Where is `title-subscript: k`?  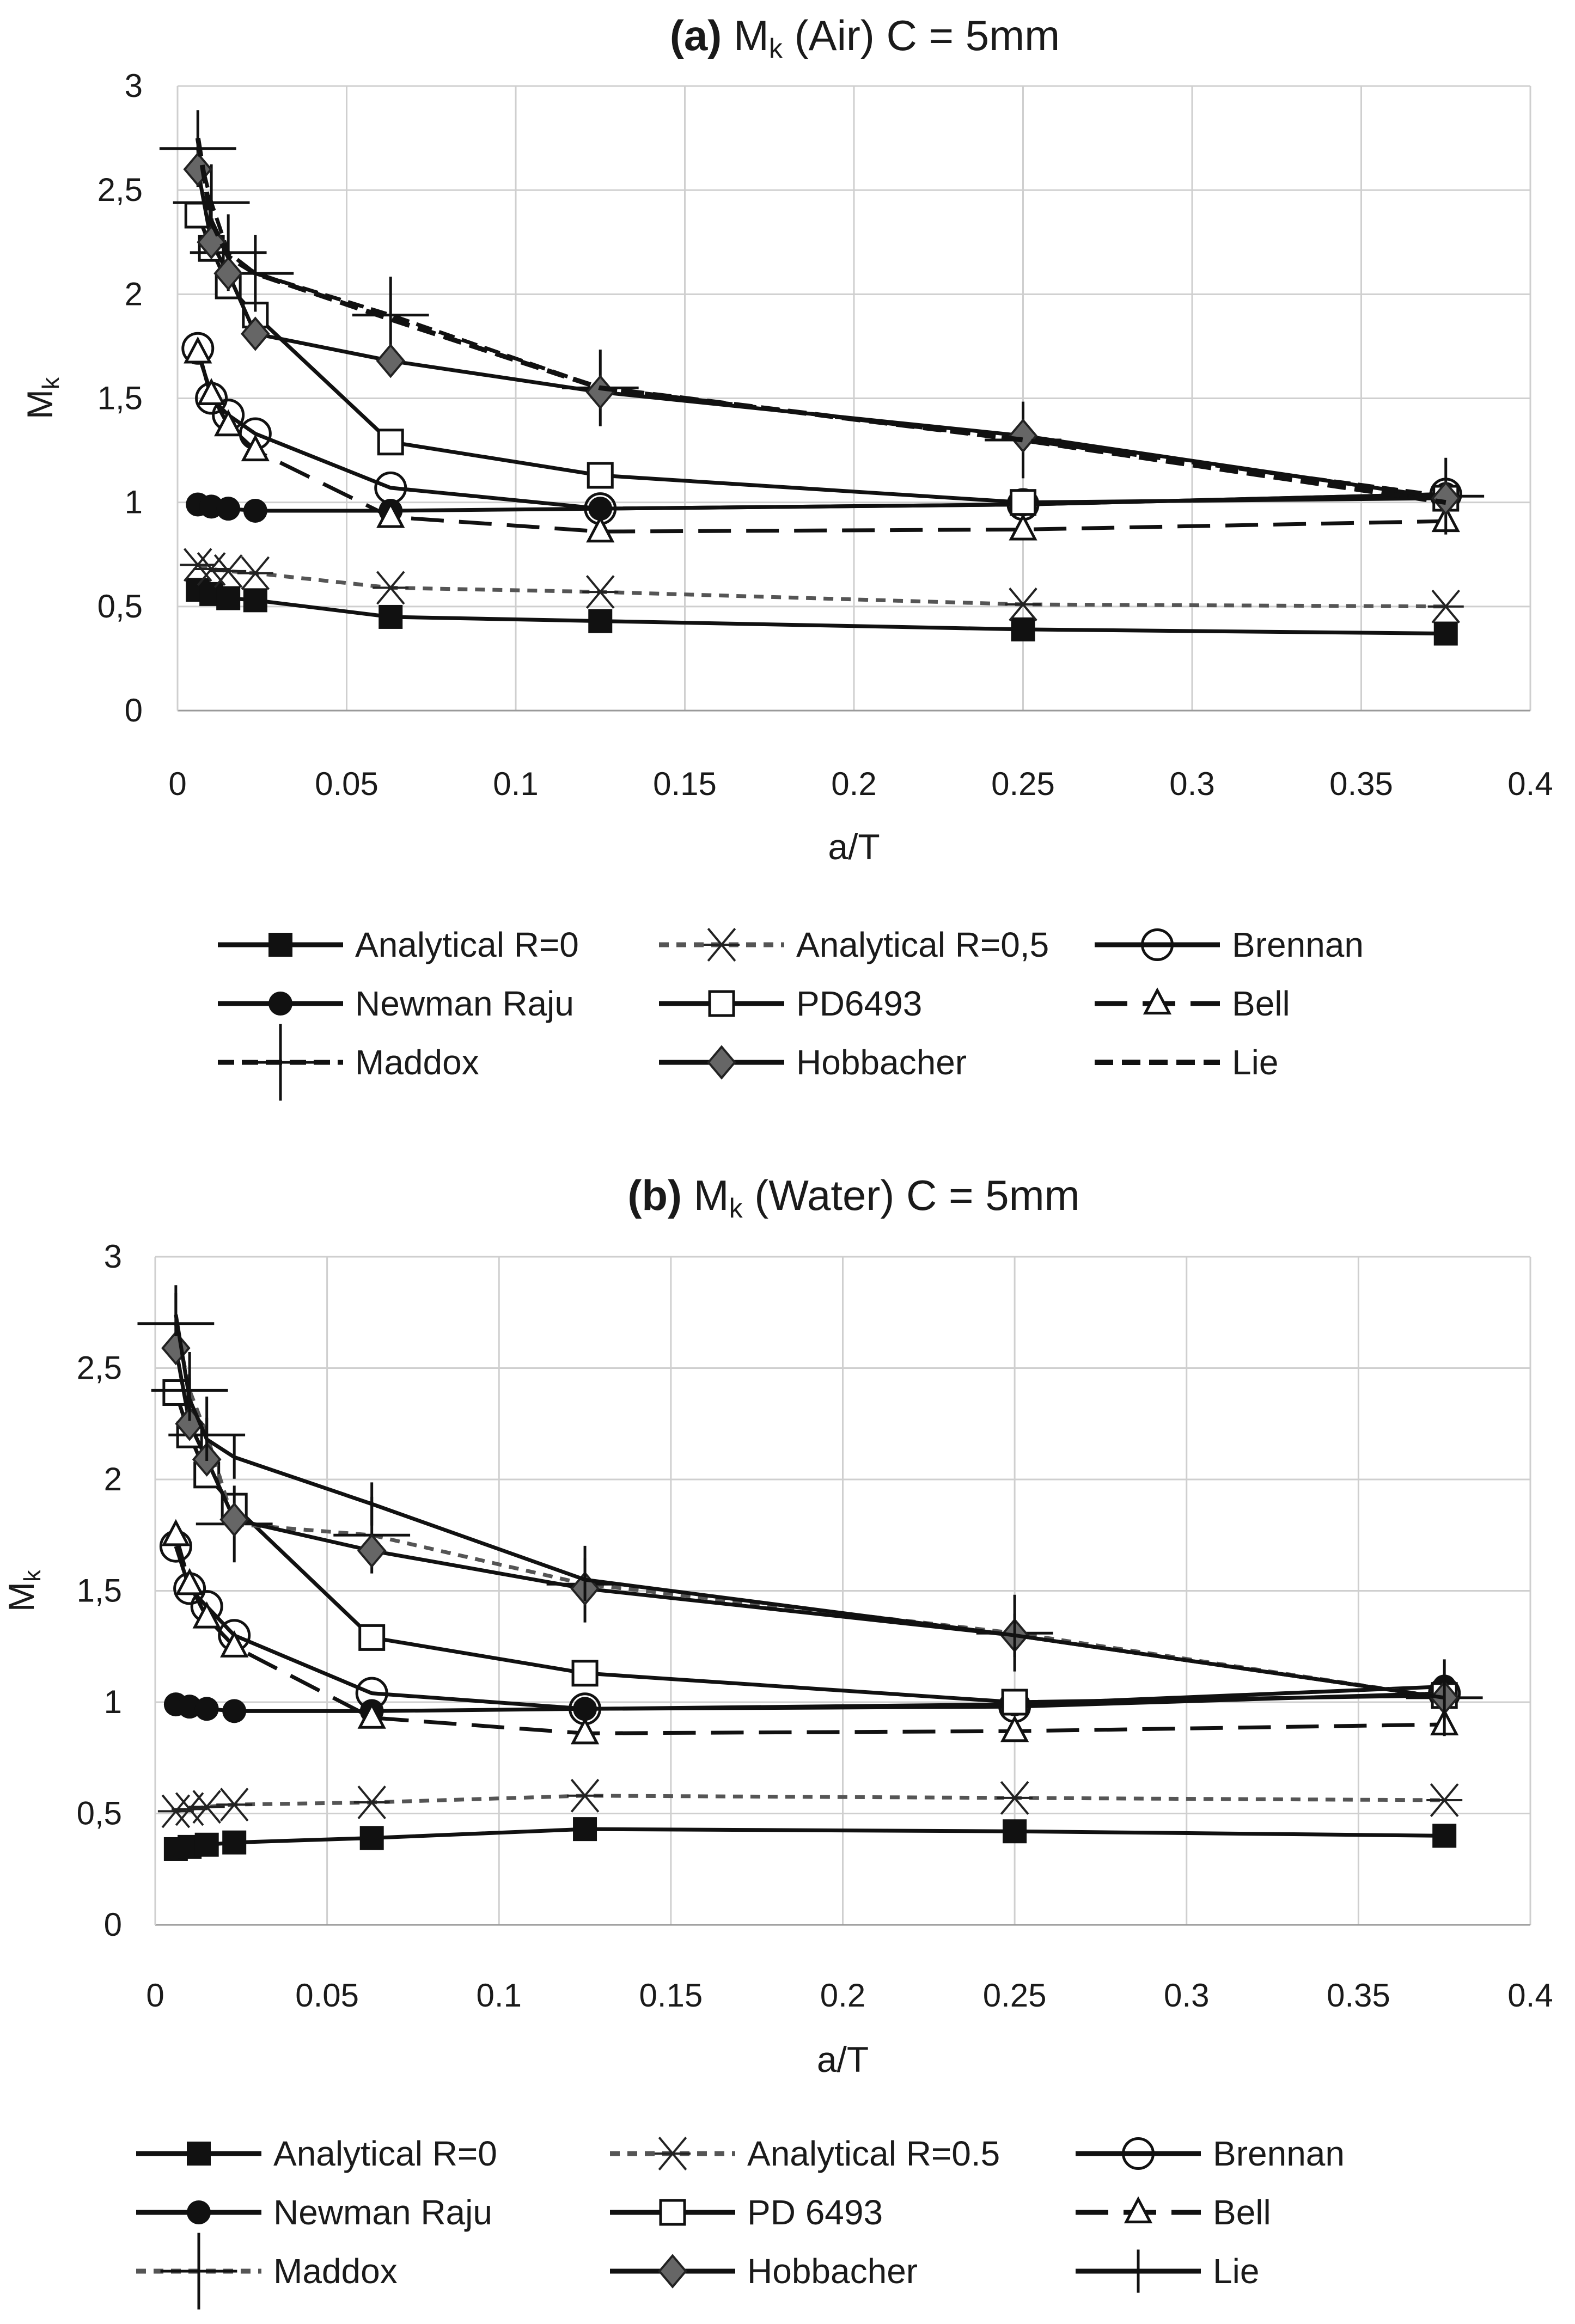
title-subscript: k is located at coordinates (776, 48).